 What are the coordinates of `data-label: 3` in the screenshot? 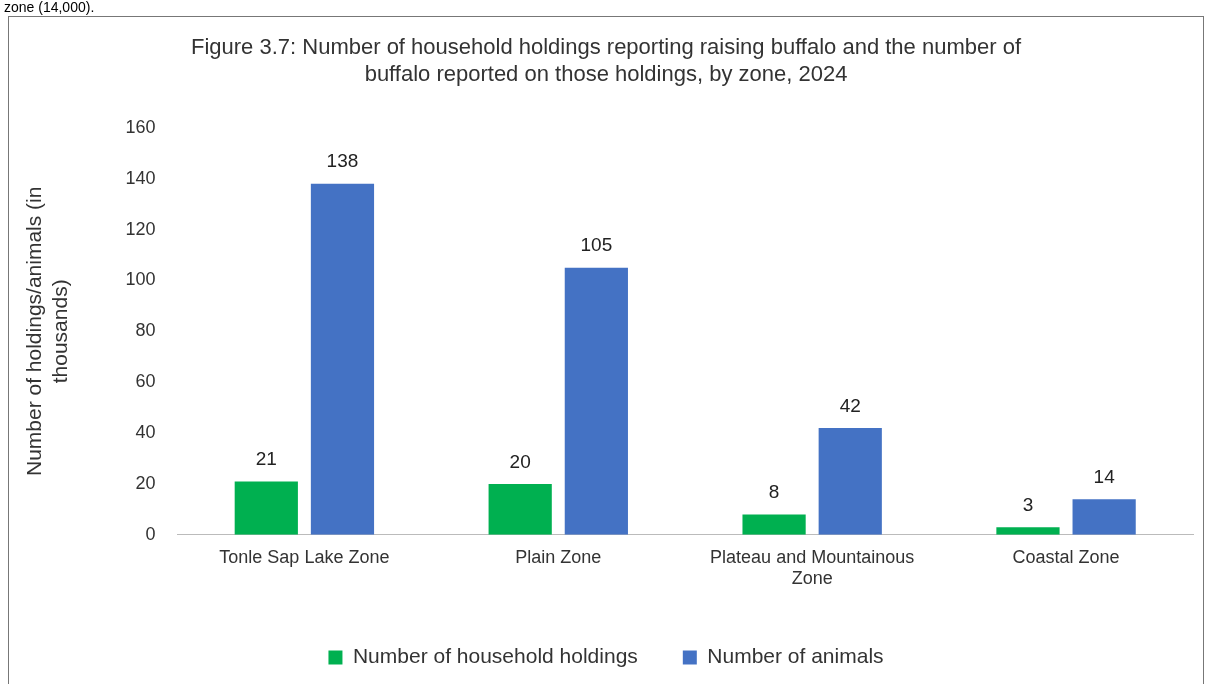 It's located at (1028, 504).